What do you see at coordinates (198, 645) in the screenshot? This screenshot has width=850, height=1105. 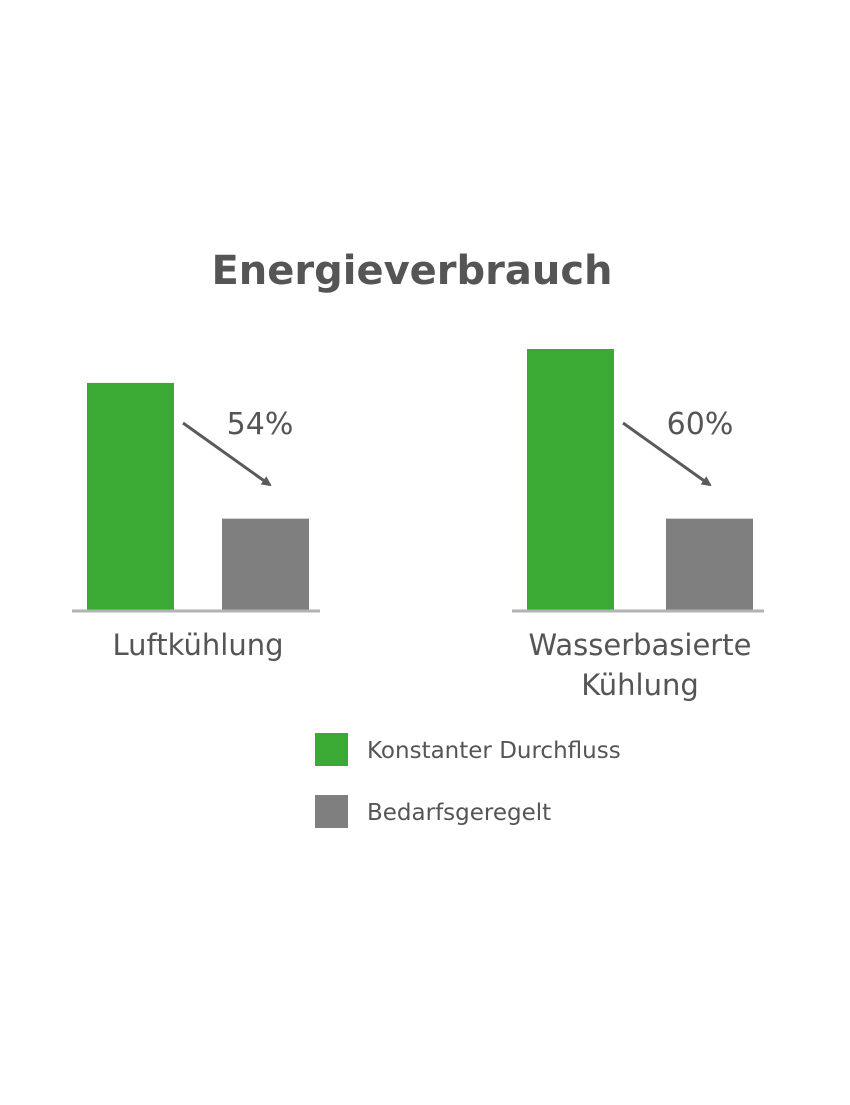 I see `category-label: Luftkühlung` at bounding box center [198, 645].